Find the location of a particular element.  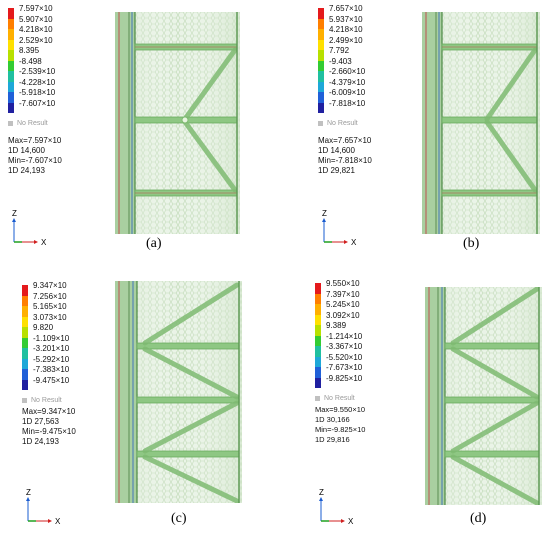

stat-min: Min=-9.825×10 is located at coordinates (340, 429).